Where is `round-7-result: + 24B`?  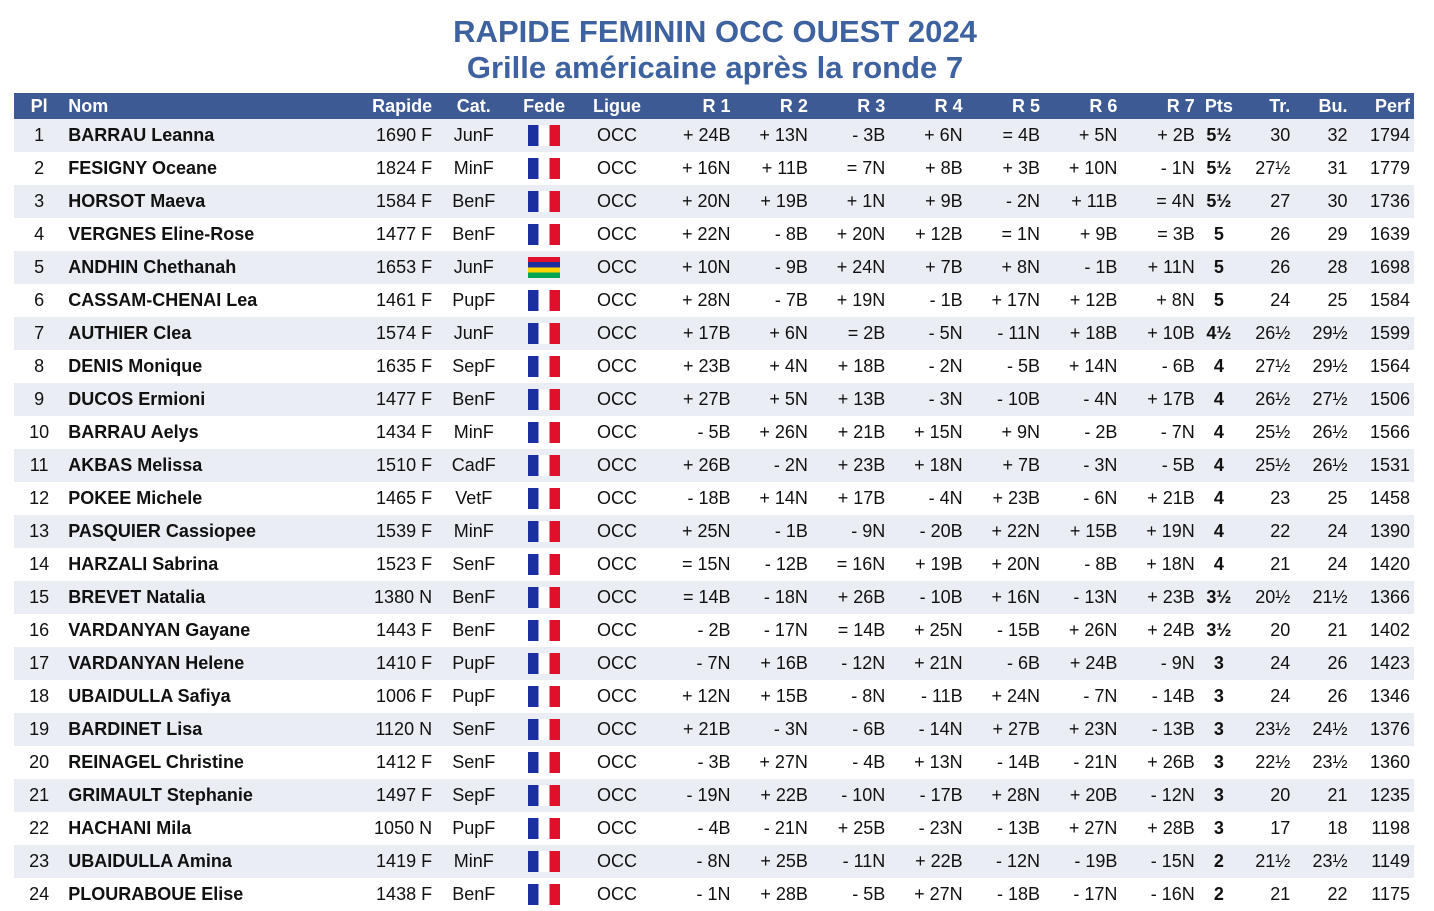 round-7-result: + 24B is located at coordinates (1160, 630).